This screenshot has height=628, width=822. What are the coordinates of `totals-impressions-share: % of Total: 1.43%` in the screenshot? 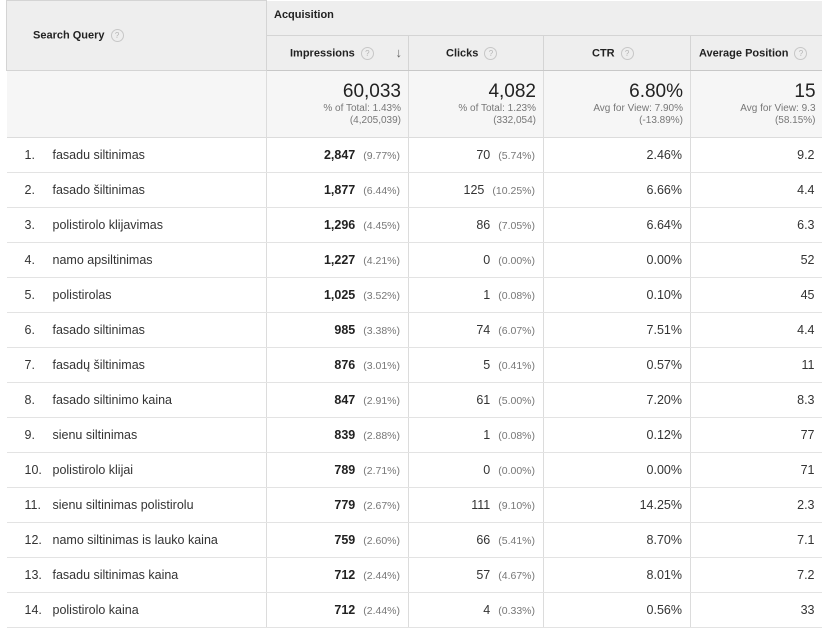 It's located at (334, 109).